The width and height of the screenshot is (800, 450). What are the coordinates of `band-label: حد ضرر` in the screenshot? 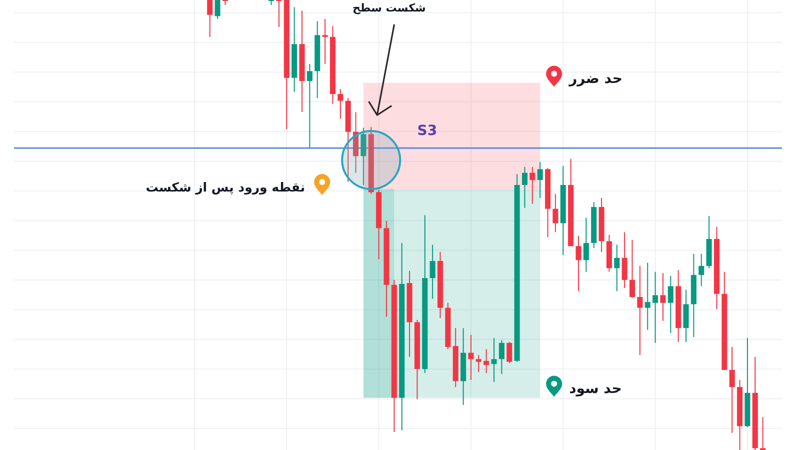 It's located at (595, 78).